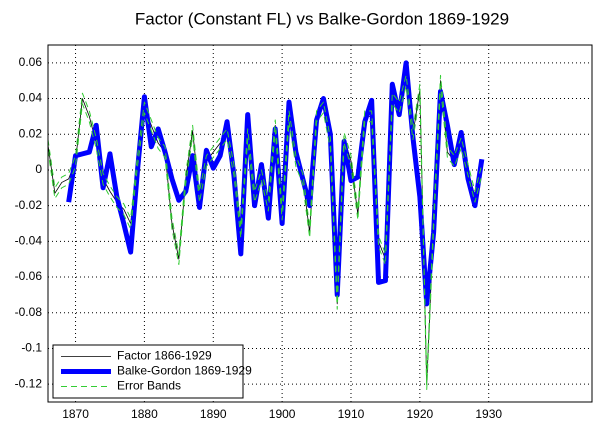 The width and height of the screenshot is (598, 426). What do you see at coordinates (351, 414) in the screenshot?
I see `x-tick-label: 1910` at bounding box center [351, 414].